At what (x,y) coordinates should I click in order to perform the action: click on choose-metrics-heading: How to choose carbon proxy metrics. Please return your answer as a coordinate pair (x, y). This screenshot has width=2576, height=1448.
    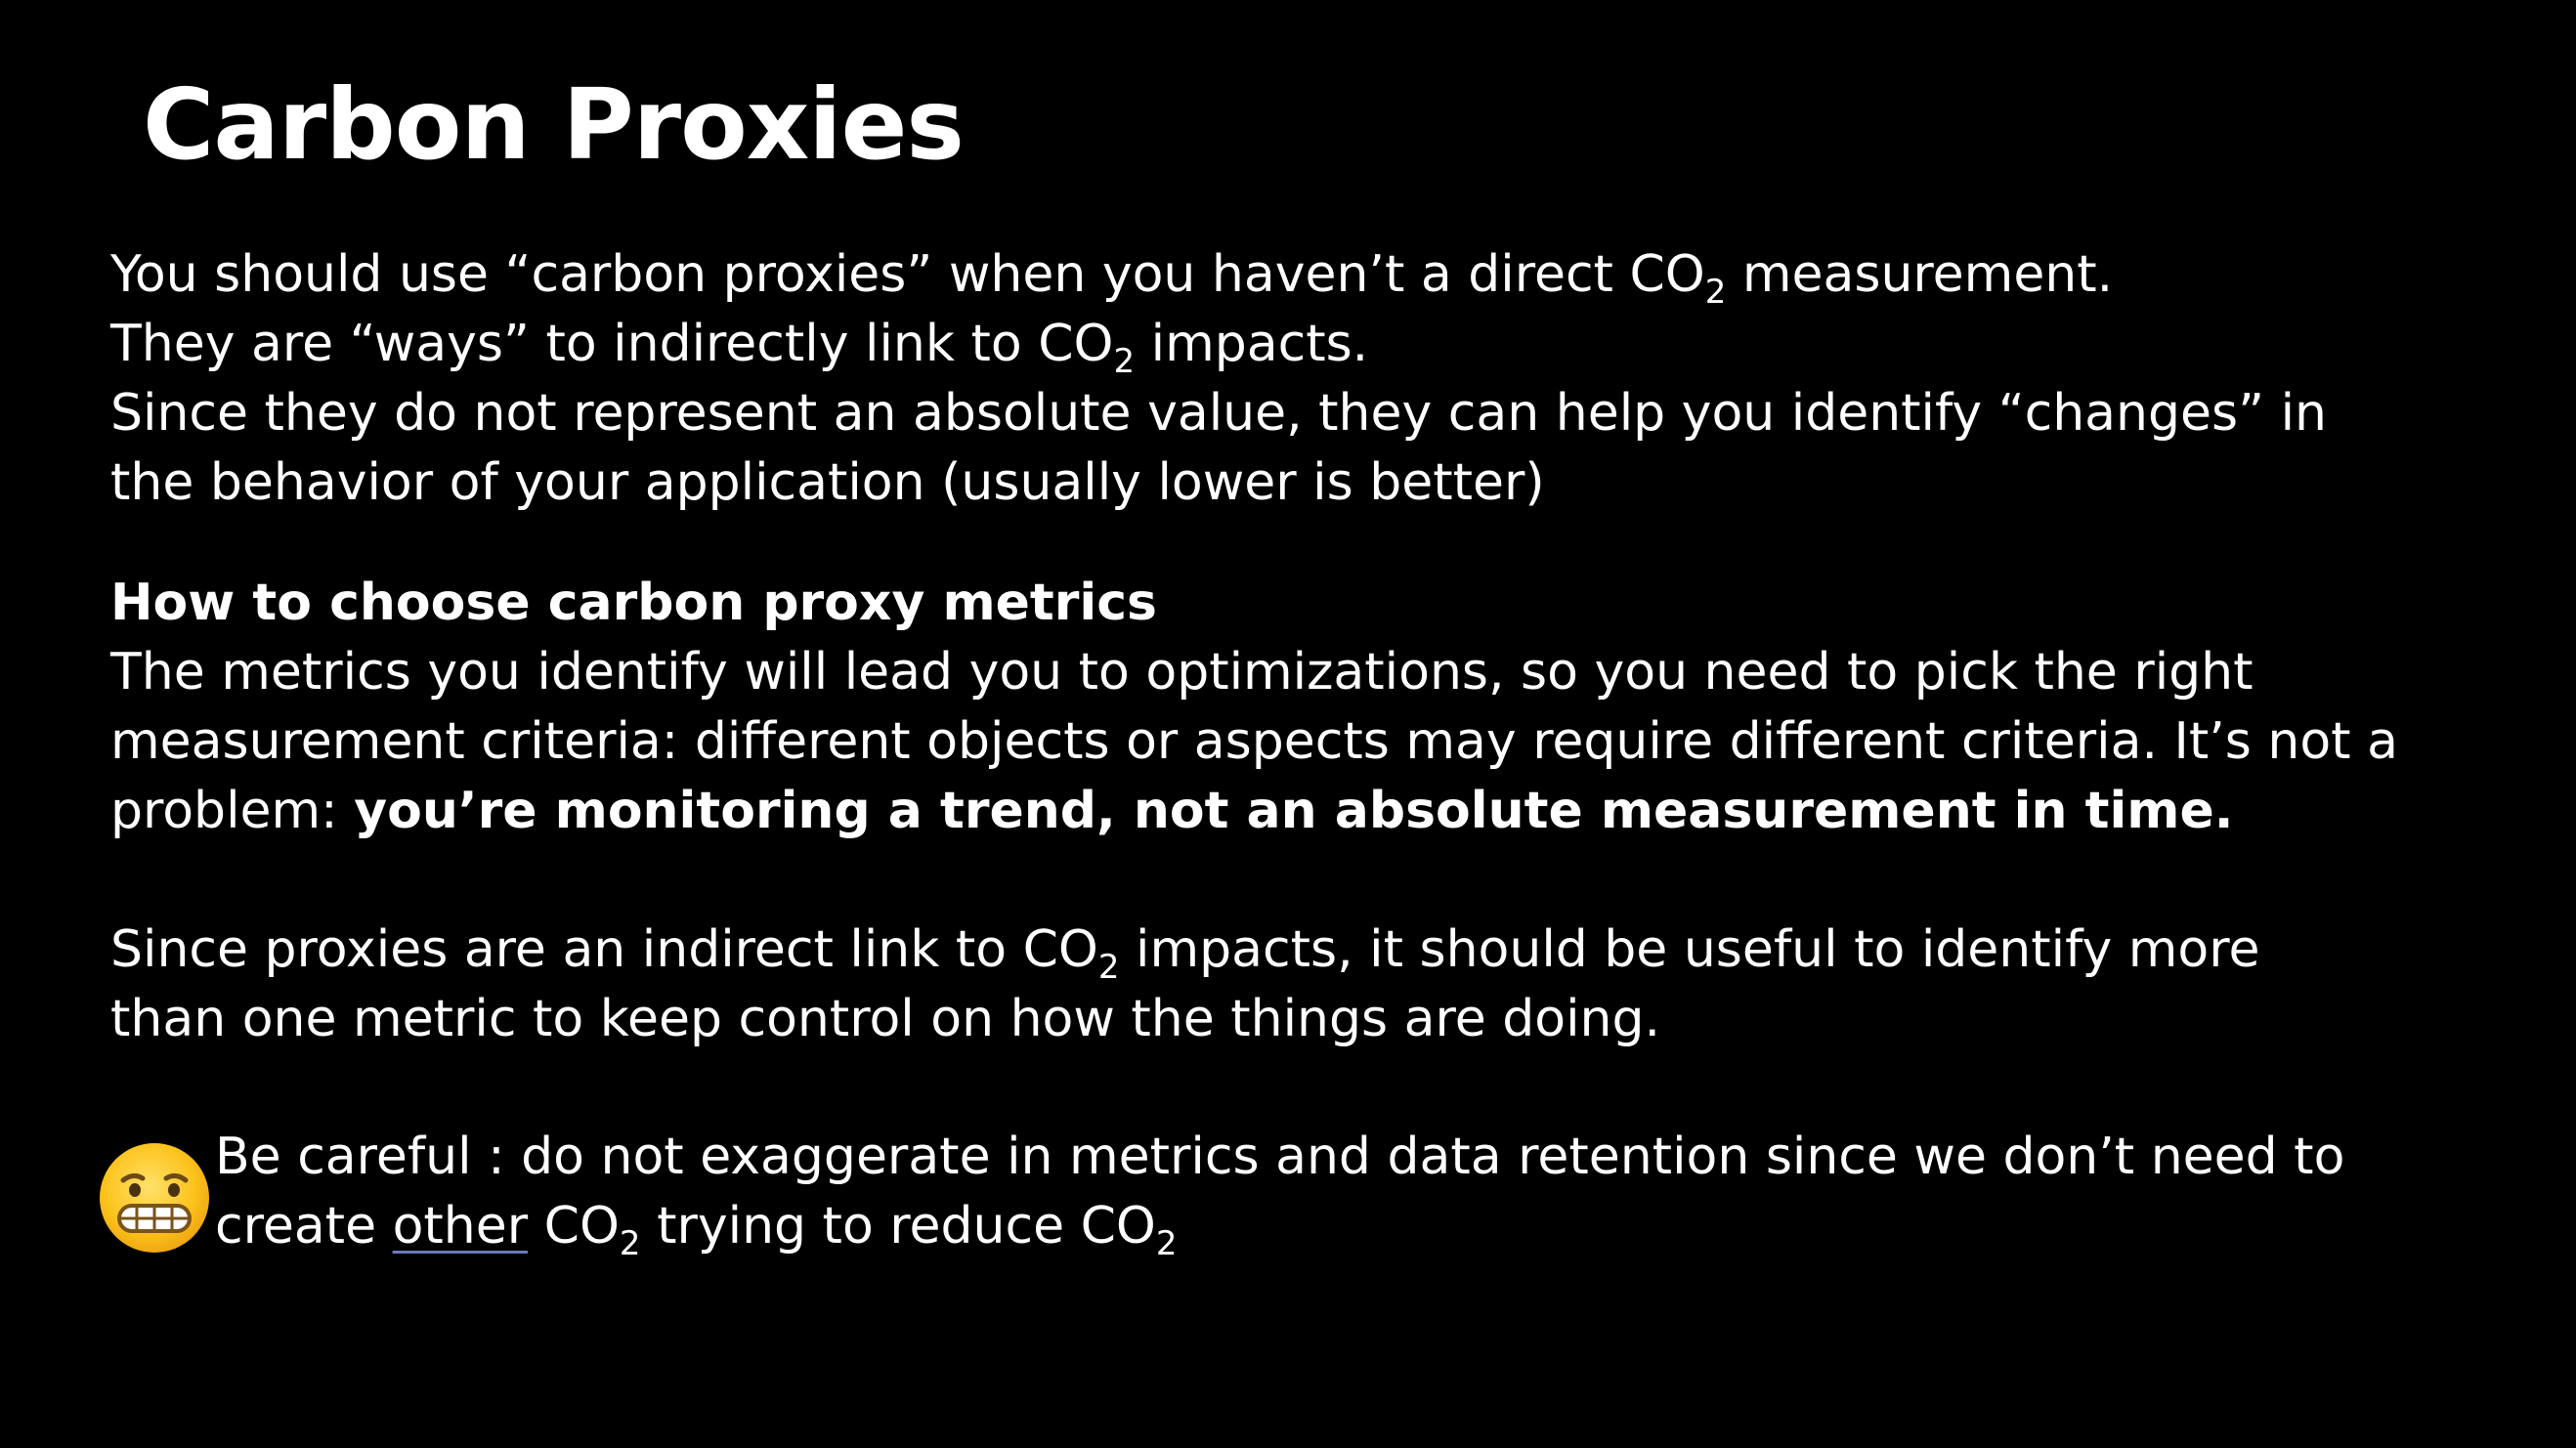
    Looking at the image, I should click on (634, 603).